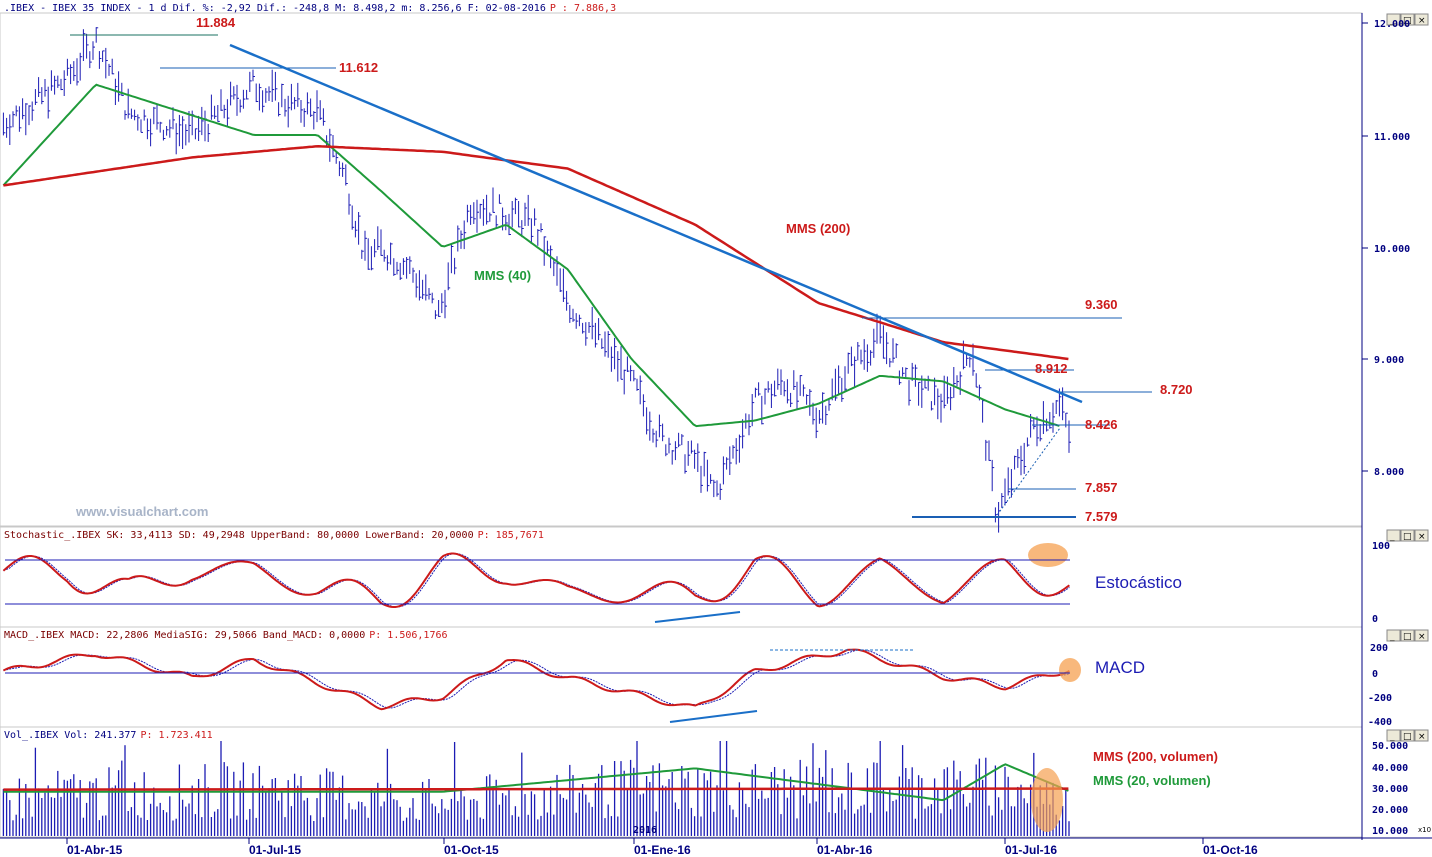 The width and height of the screenshot is (1432, 857). I want to click on macd-tick-0: 0, so click(1375, 674).